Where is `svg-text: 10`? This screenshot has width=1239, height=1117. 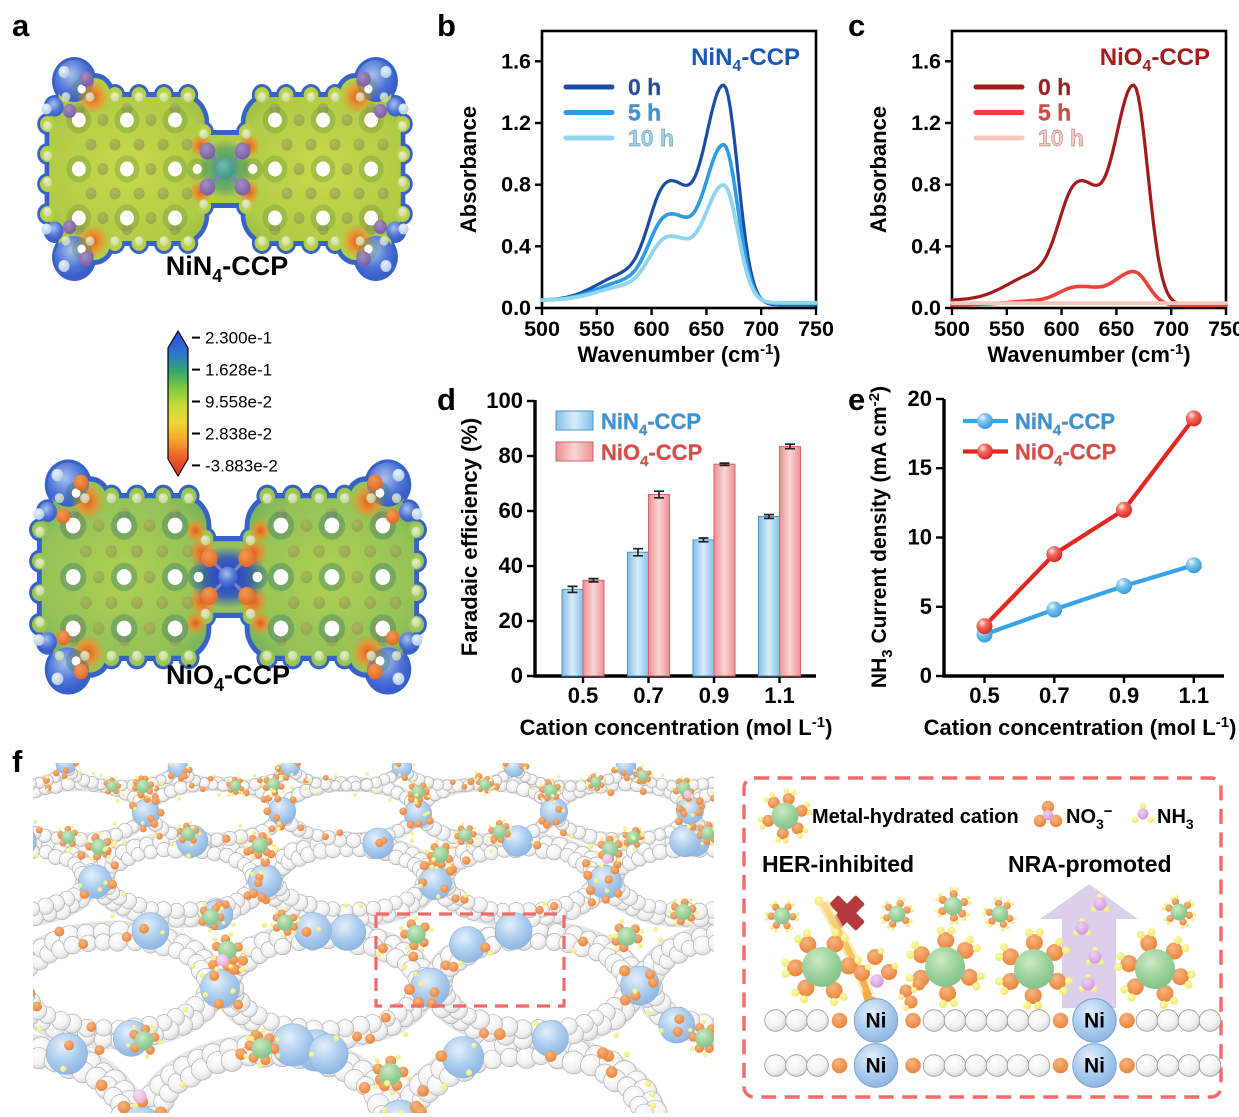
svg-text: 10 is located at coordinates (920, 537).